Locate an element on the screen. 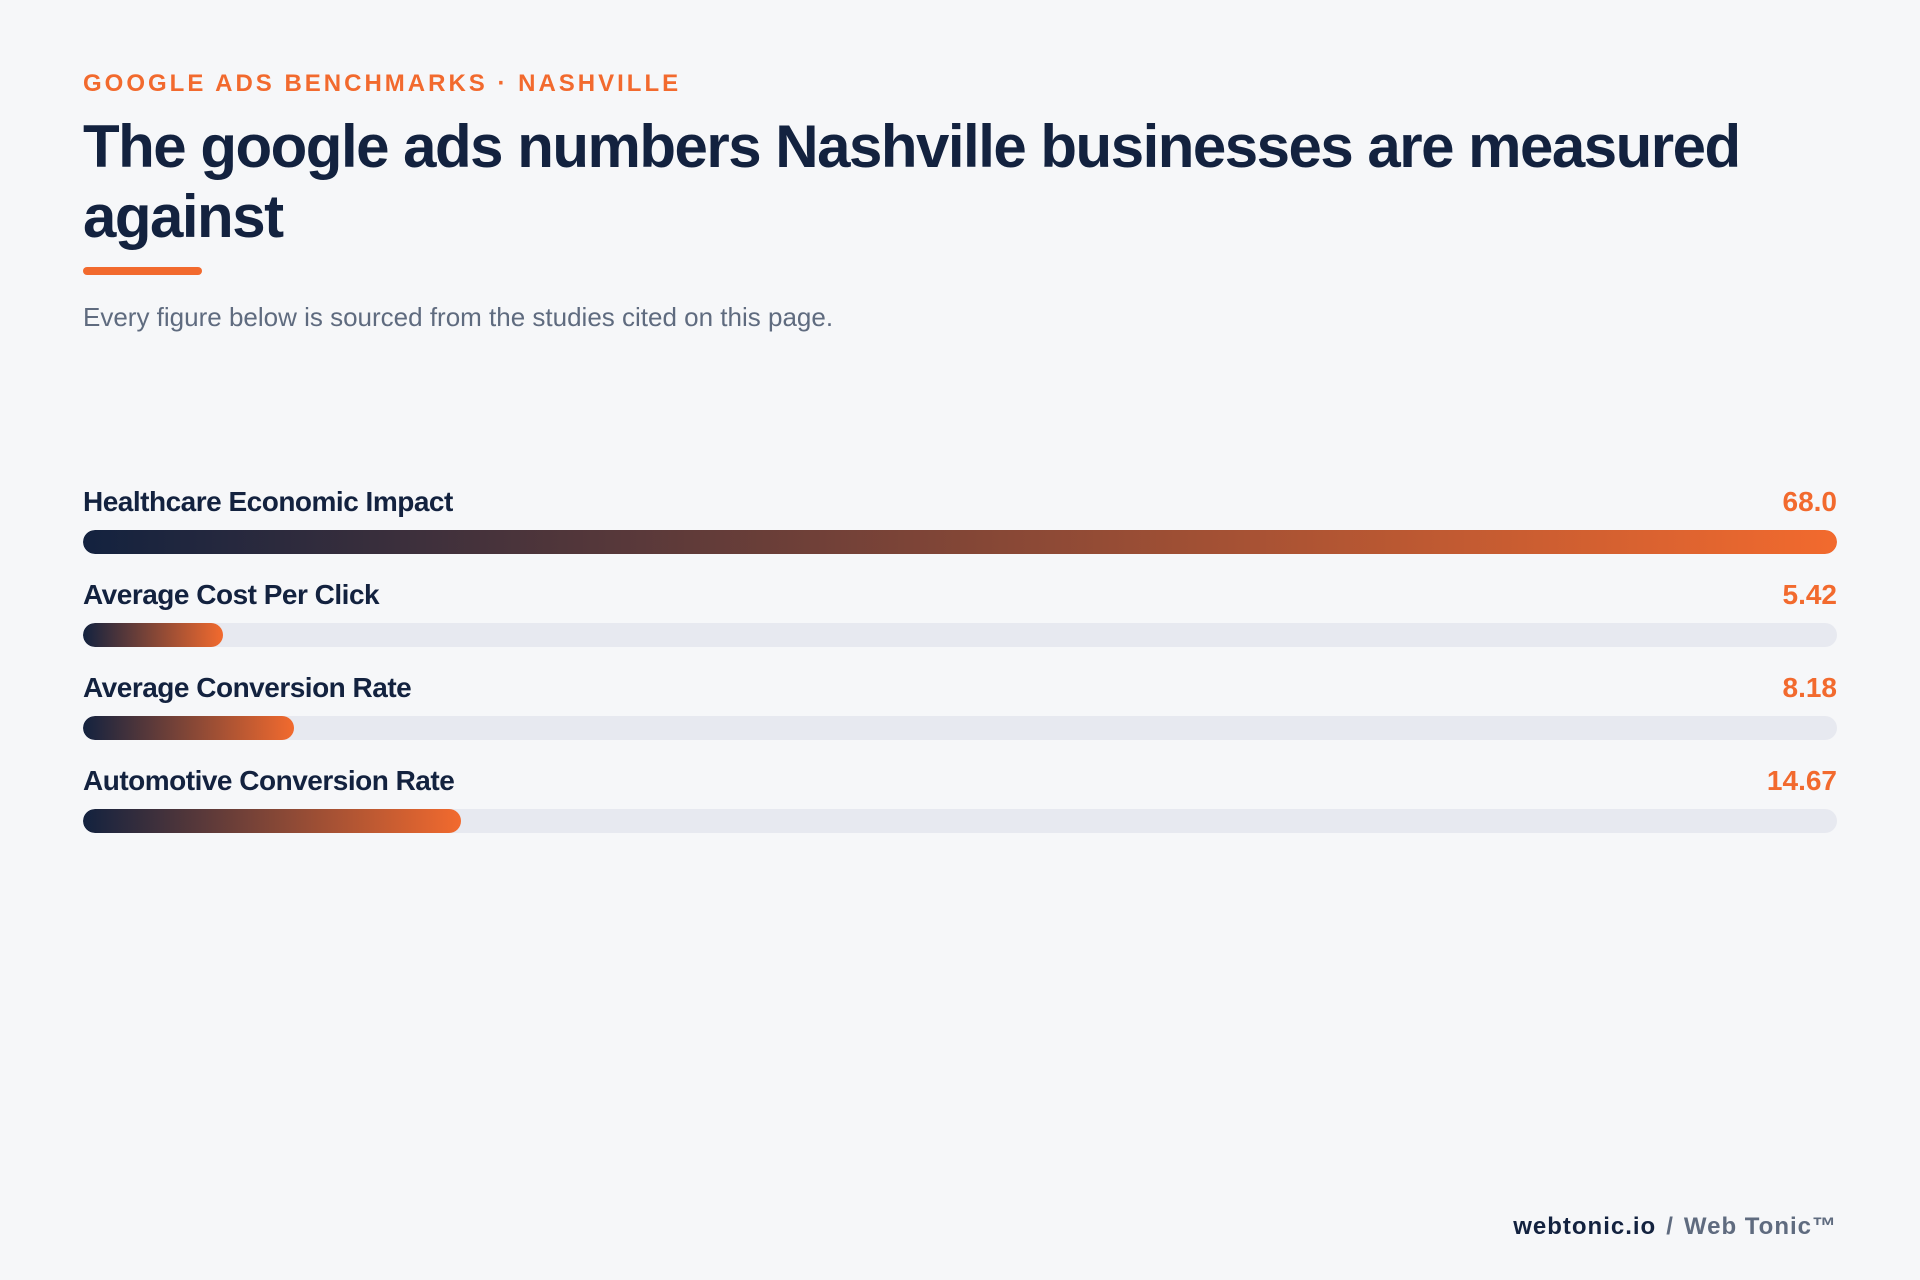  bar-label: Automotive Conversion Rate is located at coordinates (269, 780).